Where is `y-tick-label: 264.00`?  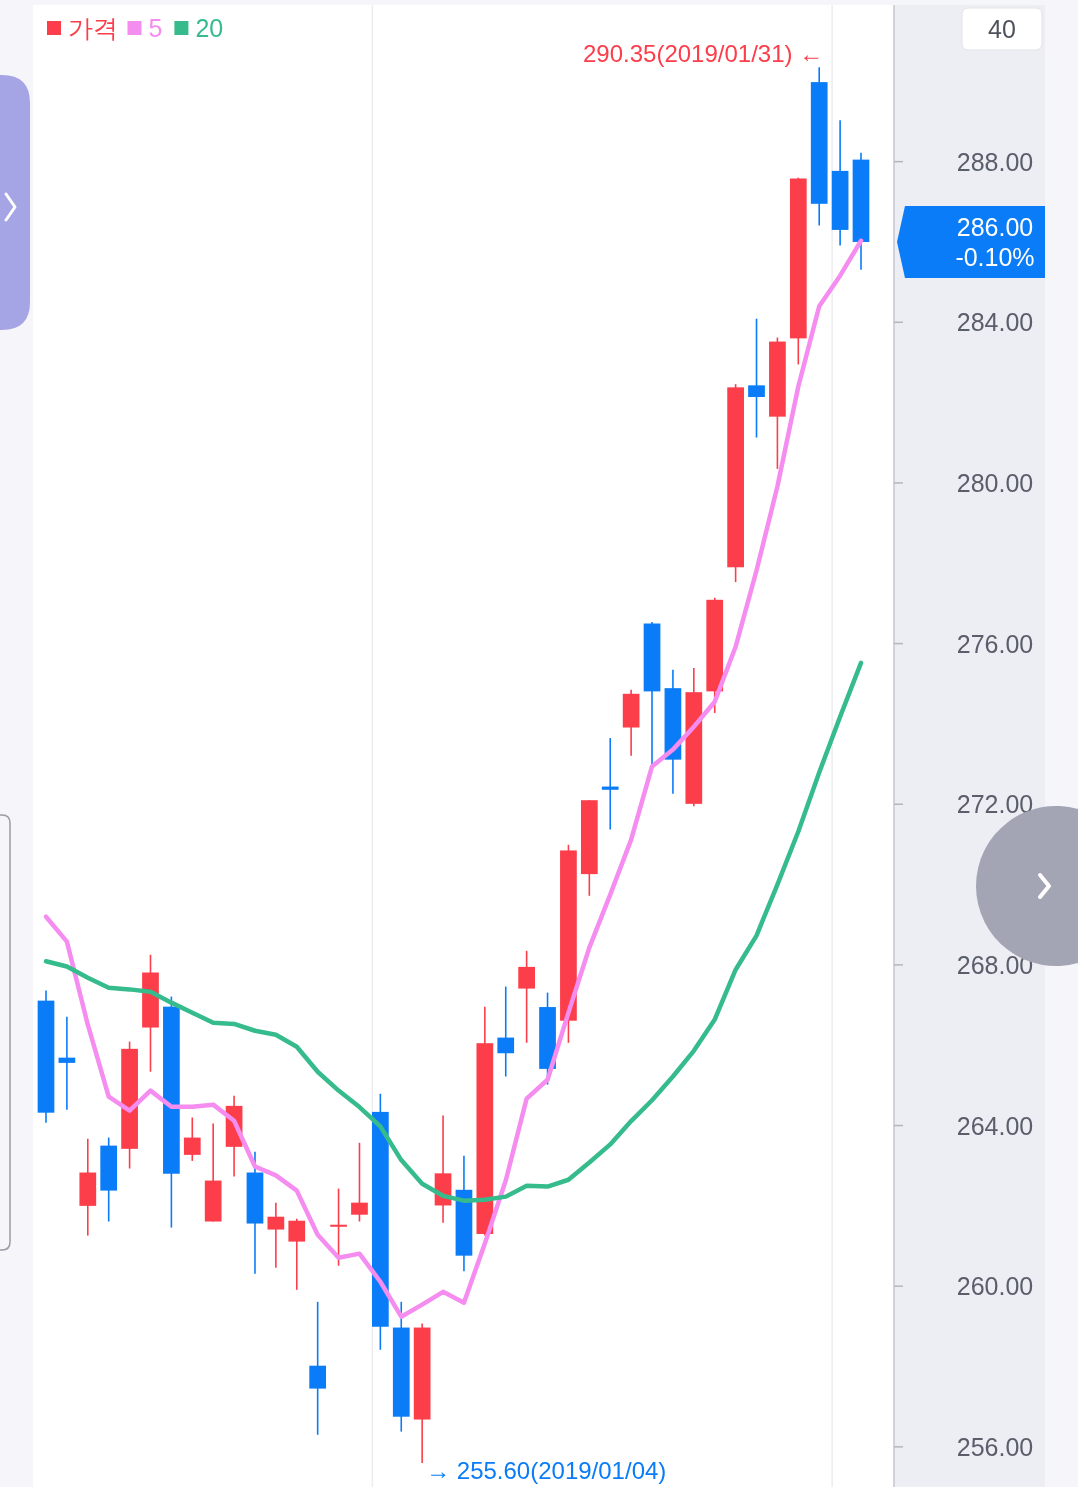 y-tick-label: 264.00 is located at coordinates (995, 1125).